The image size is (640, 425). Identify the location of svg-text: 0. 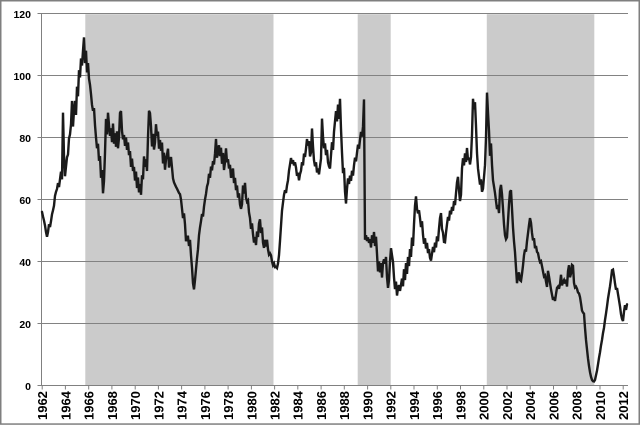
(28, 387).